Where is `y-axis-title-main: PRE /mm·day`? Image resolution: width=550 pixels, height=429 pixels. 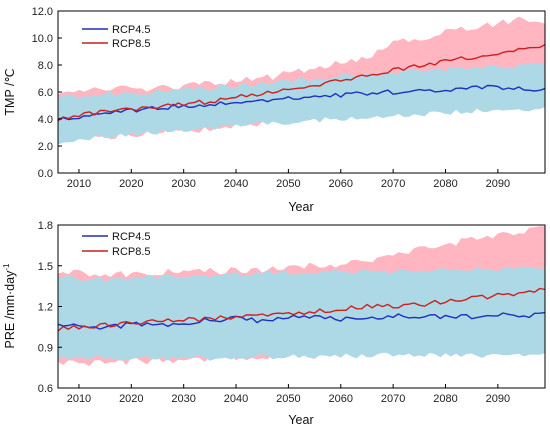
y-axis-title-main: PRE /mm·day is located at coordinates (10, 309).